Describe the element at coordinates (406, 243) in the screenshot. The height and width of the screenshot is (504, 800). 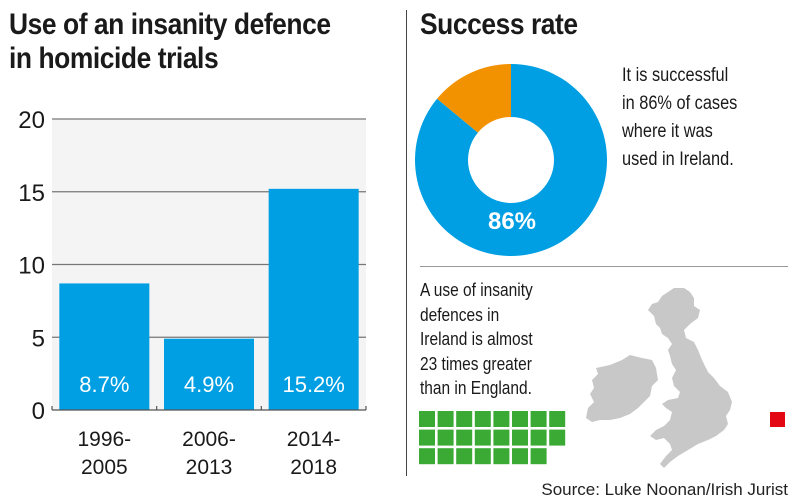
I see `panel-divider` at that location.